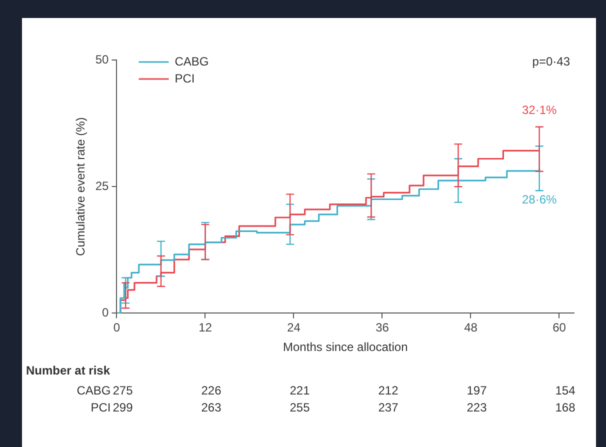 This screenshot has width=606, height=447. I want to click on legend-label: PCI, so click(184, 78).